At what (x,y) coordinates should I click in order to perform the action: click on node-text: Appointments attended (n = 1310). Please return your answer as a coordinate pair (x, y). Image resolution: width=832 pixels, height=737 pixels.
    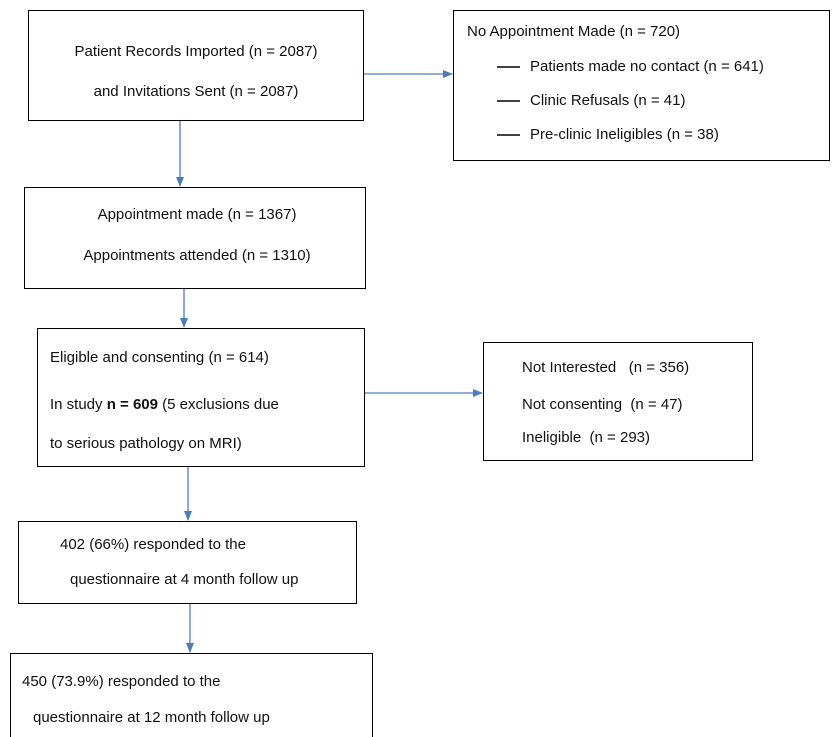
    Looking at the image, I should click on (196, 255).